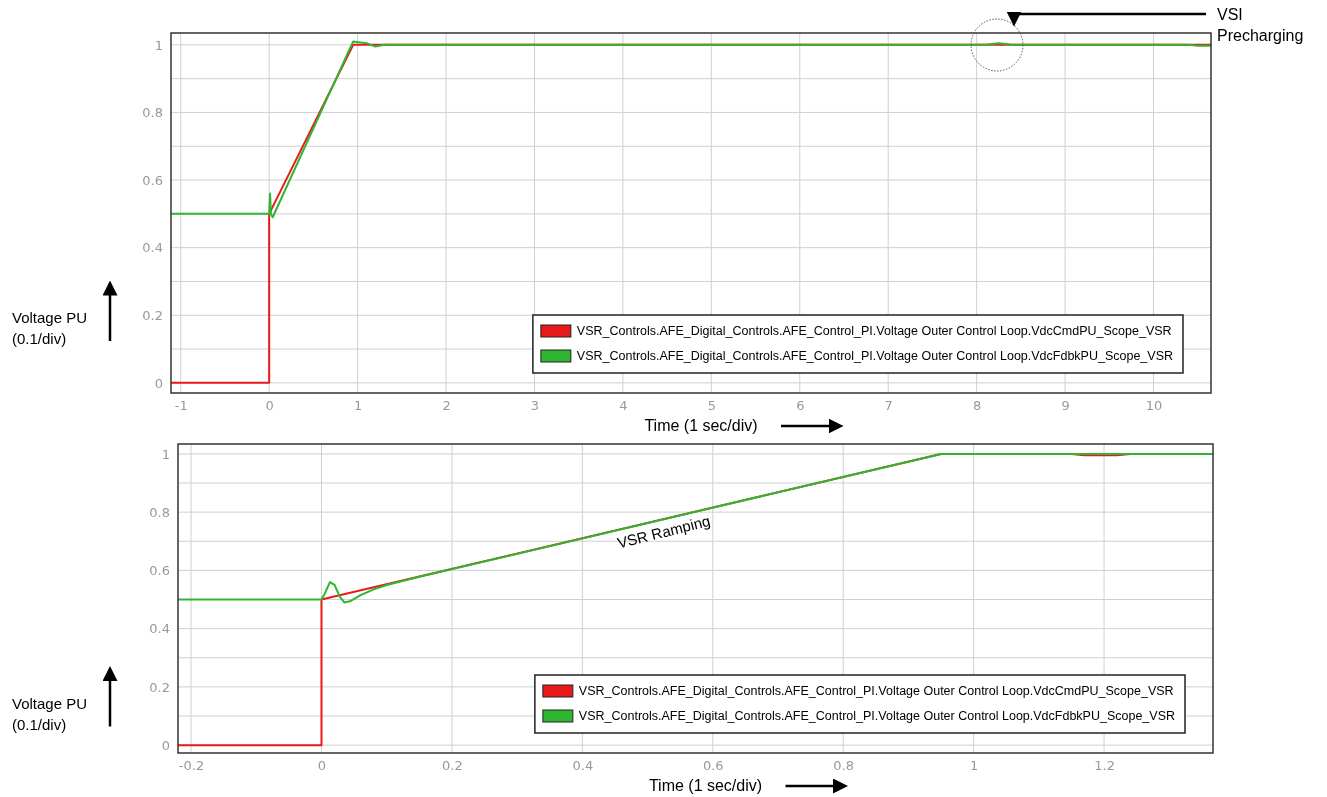 The width and height of the screenshot is (1327, 797). What do you see at coordinates (888, 406) in the screenshot?
I see `x-tick-label: 7` at bounding box center [888, 406].